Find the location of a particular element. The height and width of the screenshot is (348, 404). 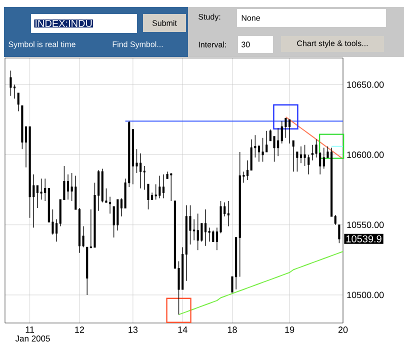

text: INDEX:INDU is located at coordinates (64, 23).